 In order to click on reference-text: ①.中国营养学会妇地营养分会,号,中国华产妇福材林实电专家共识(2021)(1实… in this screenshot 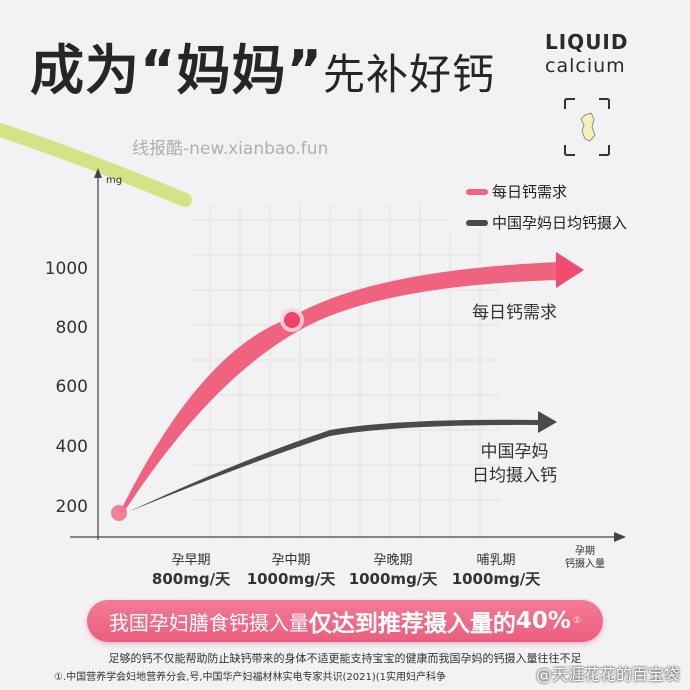, I will do `click(250, 677)`.